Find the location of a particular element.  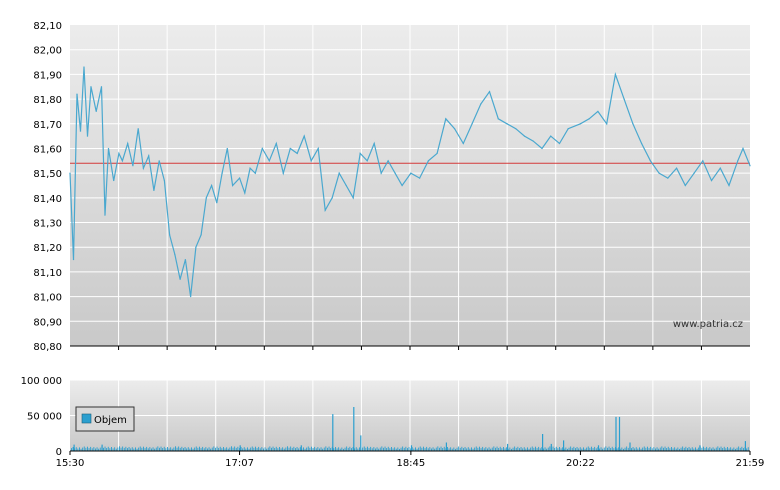

volume-spike is located at coordinates (446, 446).